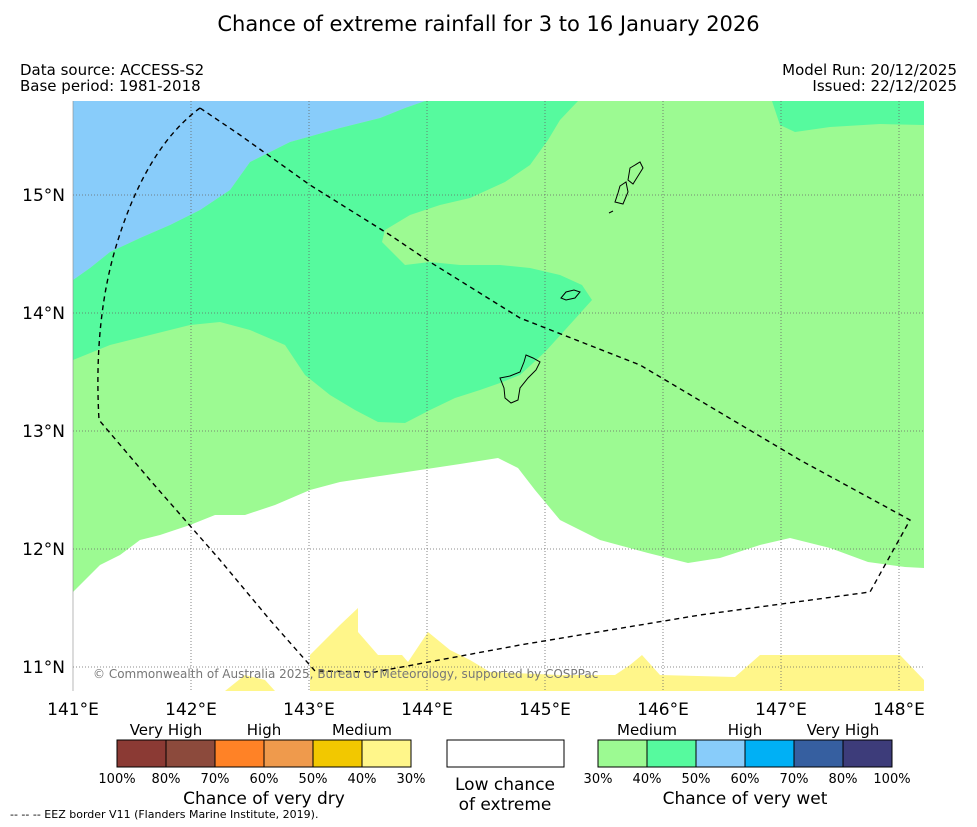  I want to click on legend-dry-swatches, so click(264, 753).